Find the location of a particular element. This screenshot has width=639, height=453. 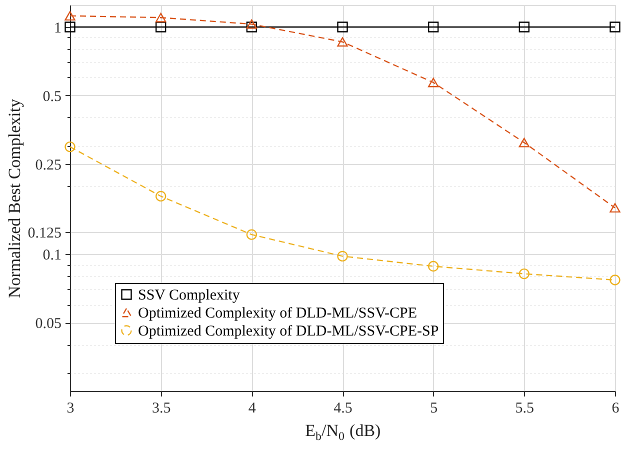

y-tick-label: 0.5 is located at coordinates (52, 96).